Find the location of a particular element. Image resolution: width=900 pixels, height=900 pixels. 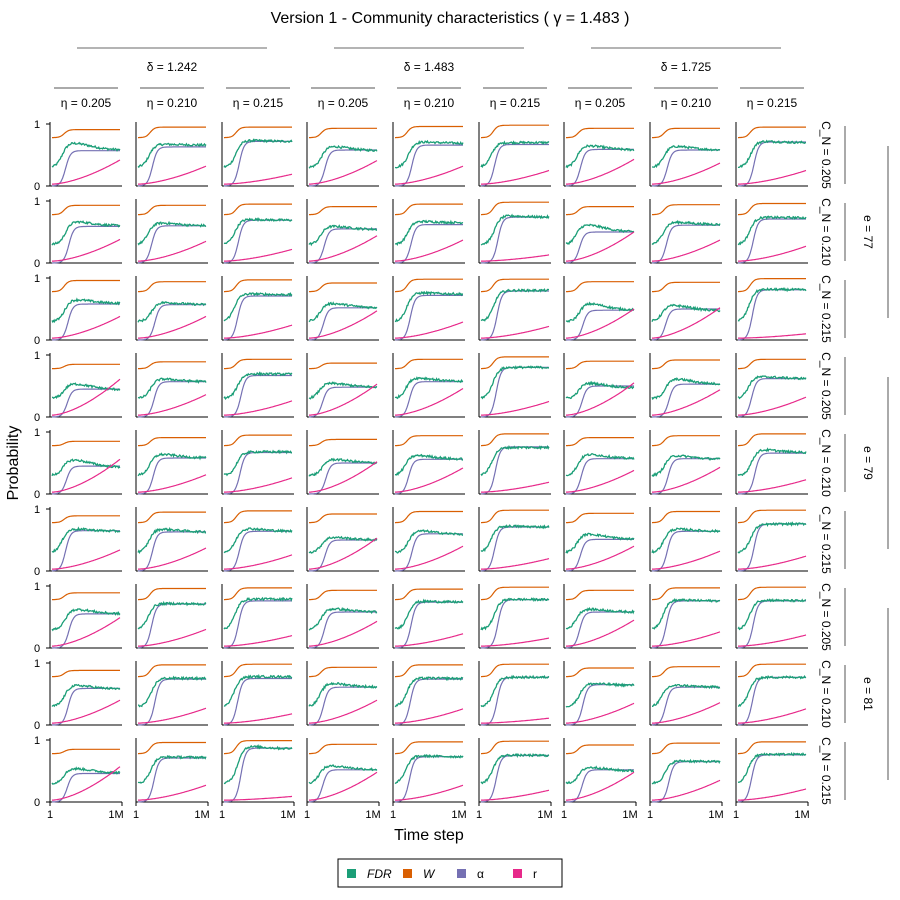

column-label: η = 0.210 is located at coordinates (172, 103).